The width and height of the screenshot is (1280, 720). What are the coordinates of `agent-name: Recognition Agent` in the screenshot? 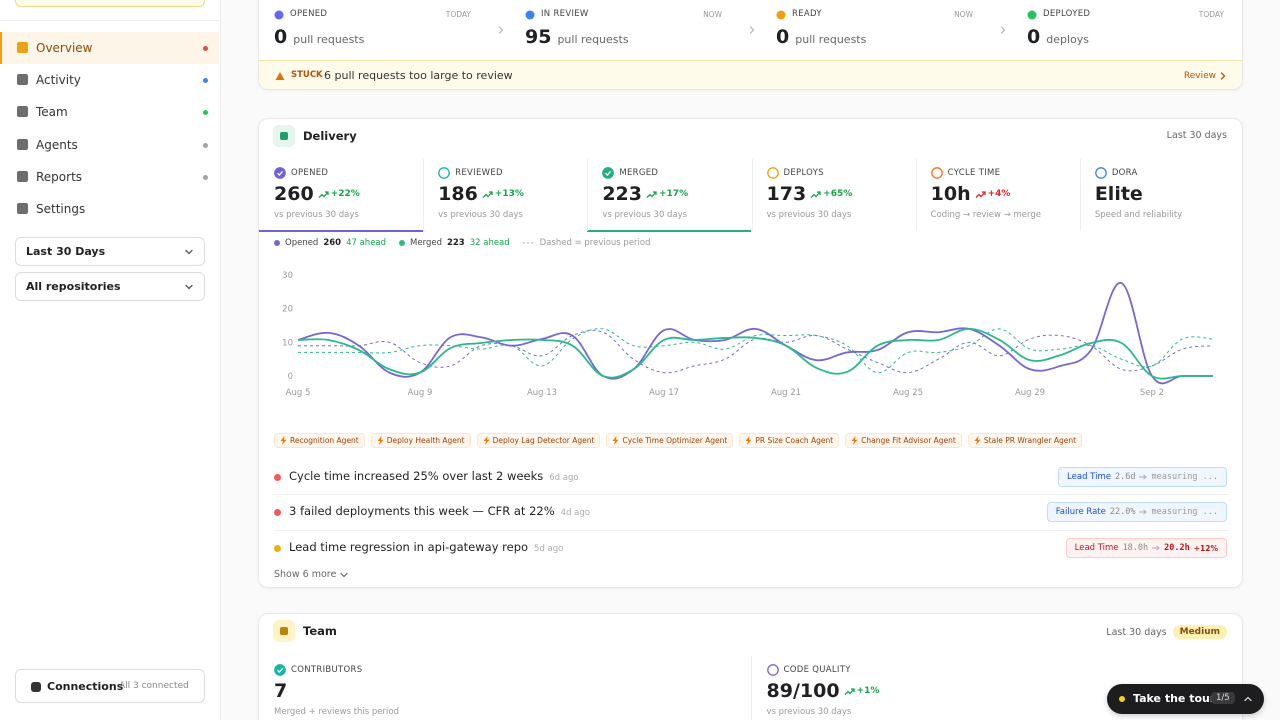 It's located at (324, 440).